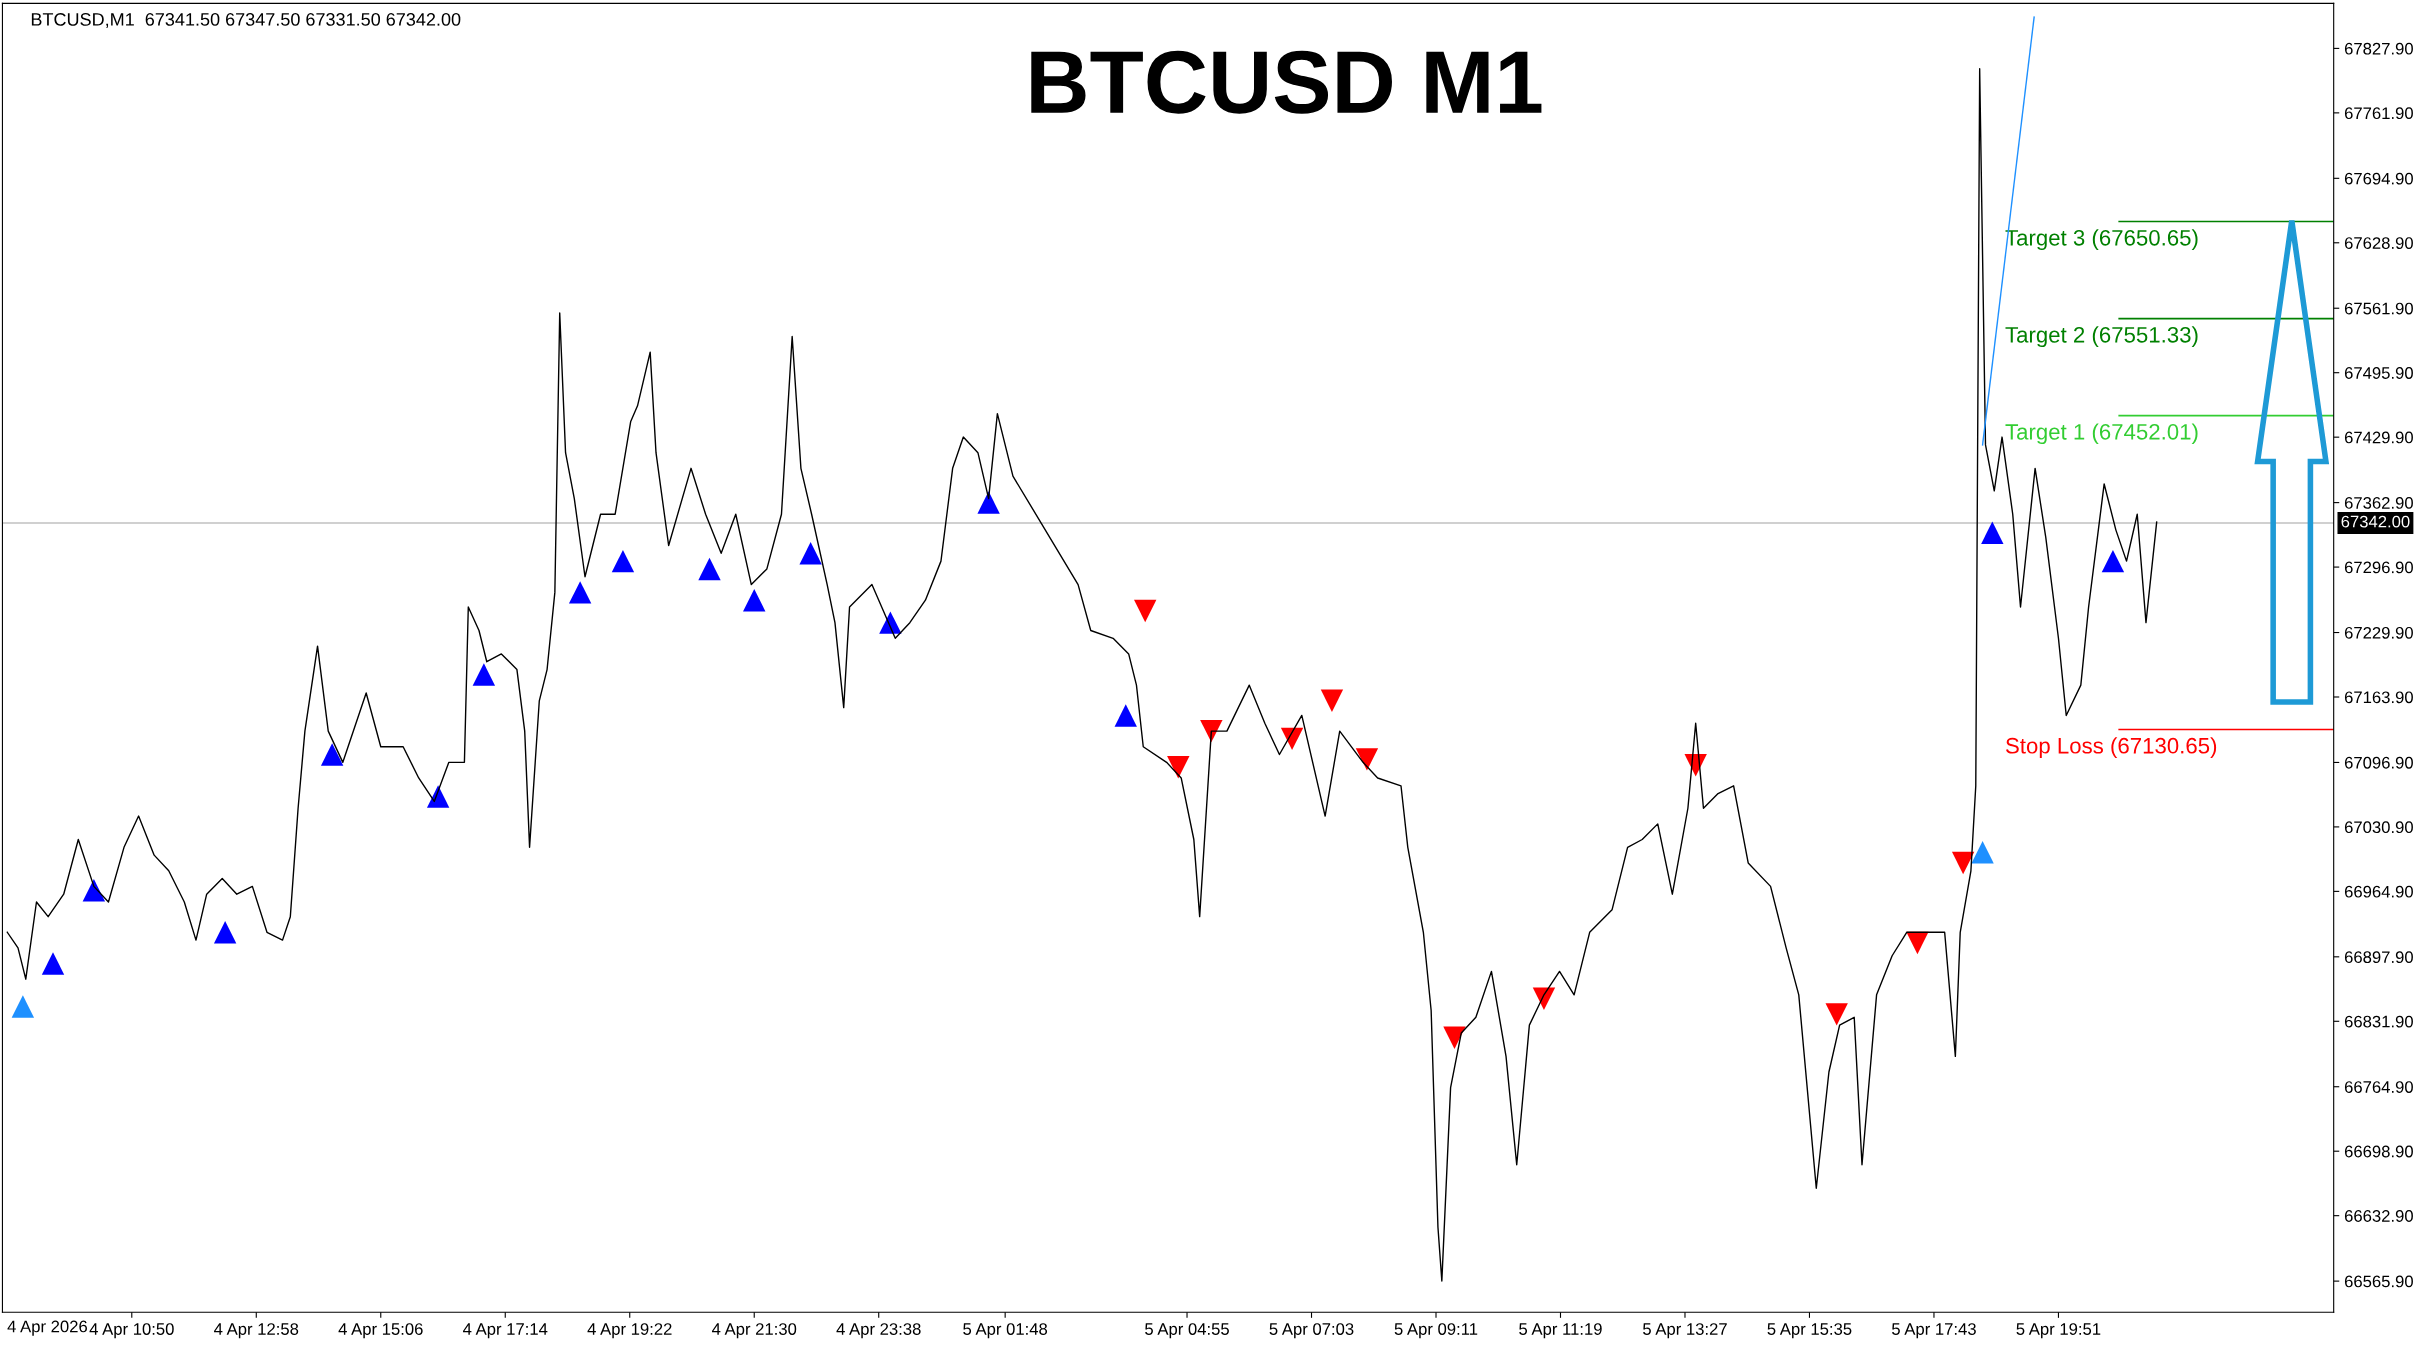 The height and width of the screenshot is (1348, 2436). What do you see at coordinates (1934, 1331) in the screenshot?
I see `x-tick-label: 5 Apr 17:43` at bounding box center [1934, 1331].